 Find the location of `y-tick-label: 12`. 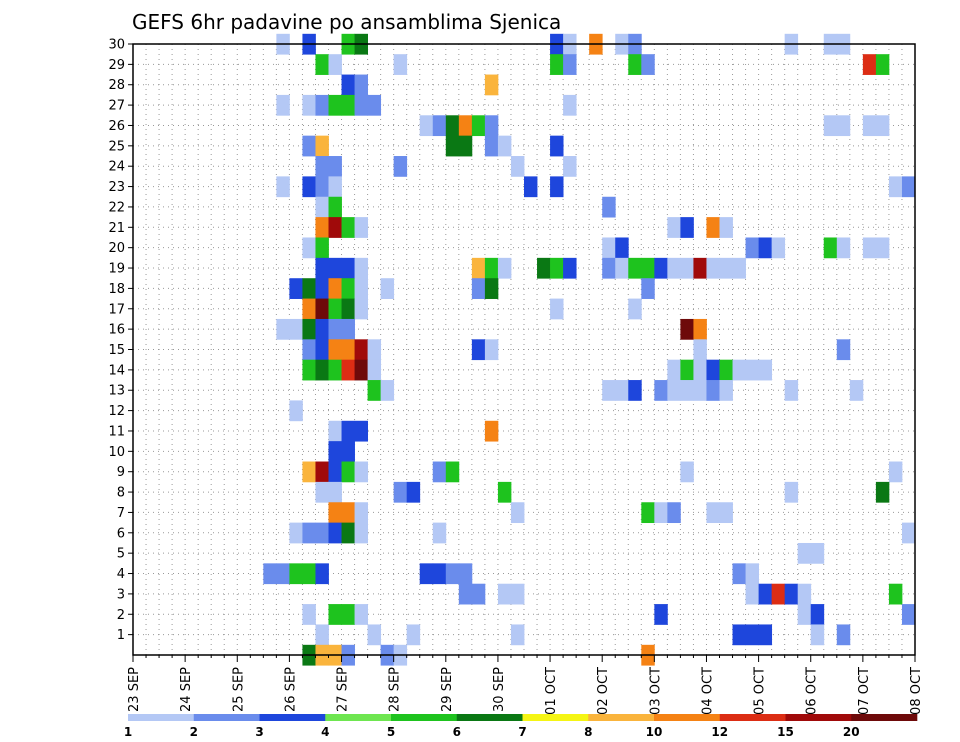

y-tick-label: 12 is located at coordinates (116, 411).